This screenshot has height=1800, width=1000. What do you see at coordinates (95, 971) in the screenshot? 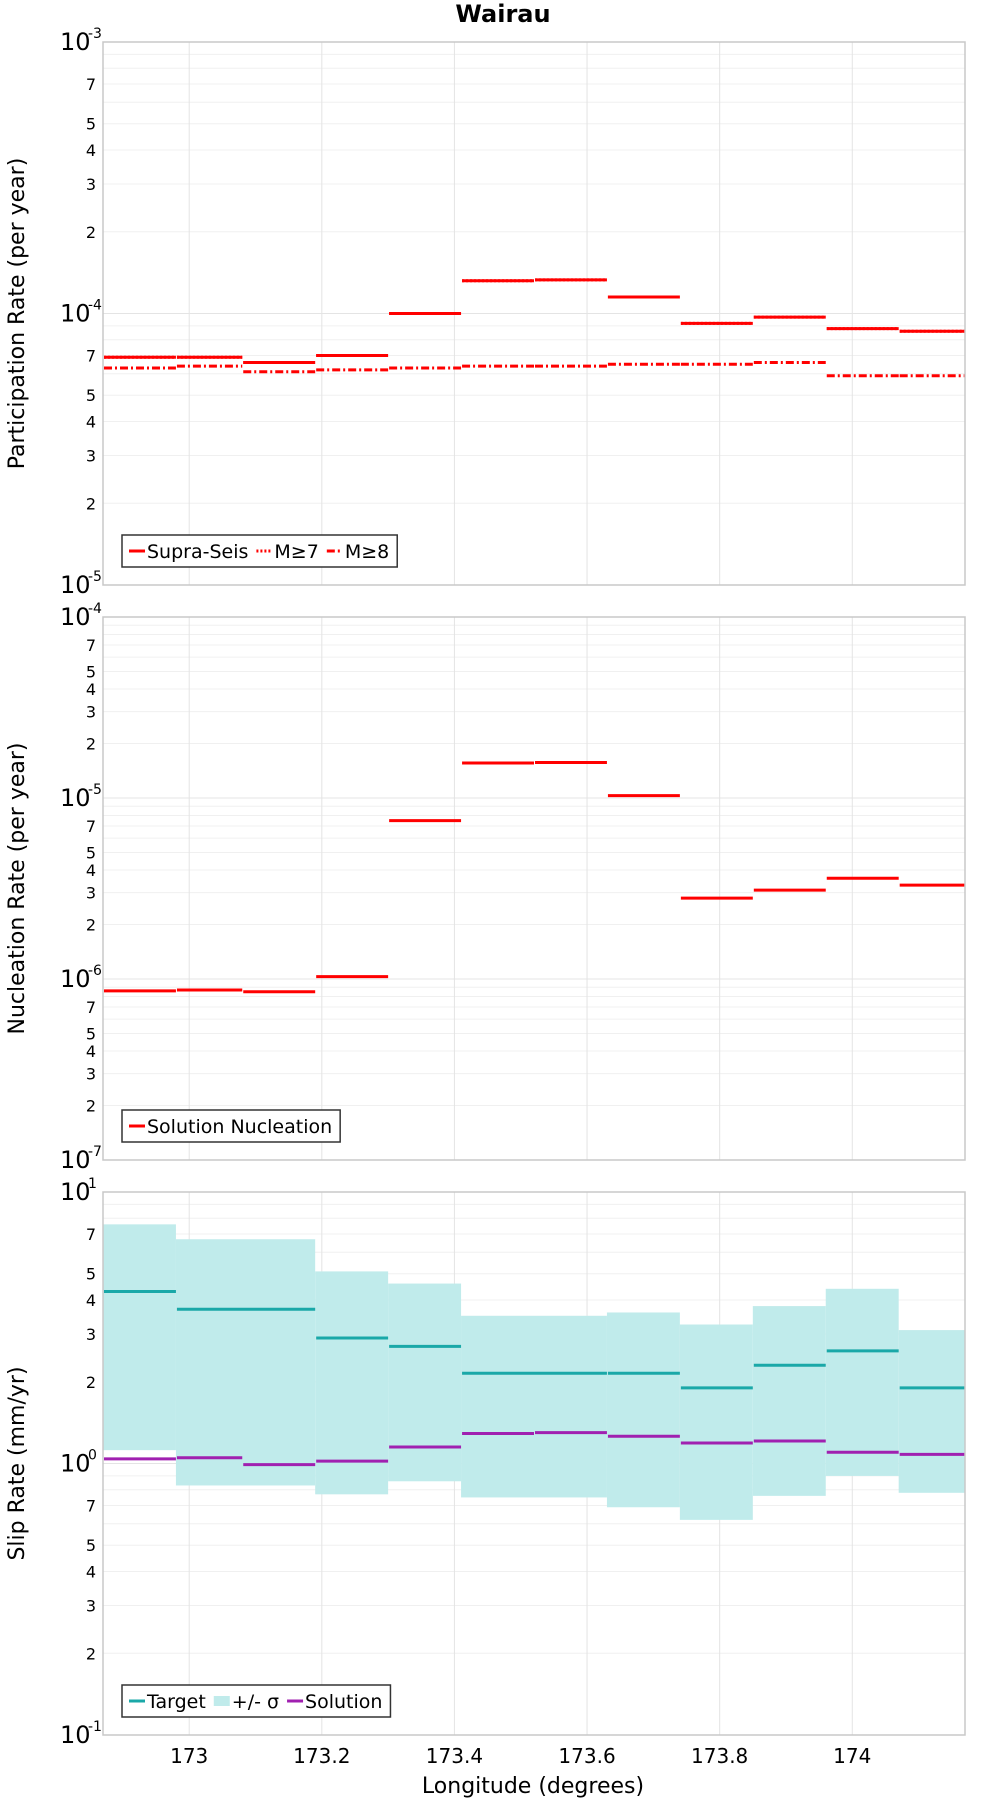
I see `y-tick-exponent: -6` at bounding box center [95, 971].